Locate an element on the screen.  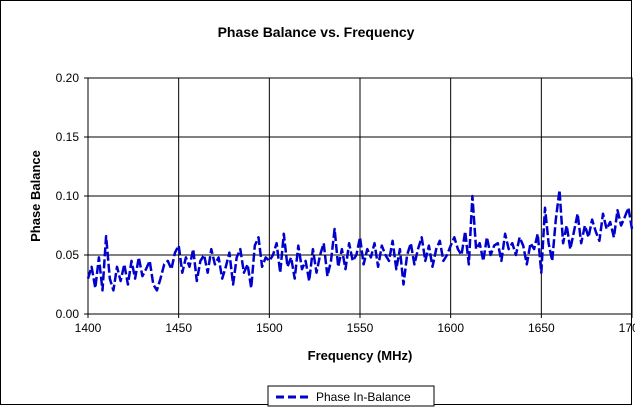
y-tick-label: 0.15 is located at coordinates (68, 137).